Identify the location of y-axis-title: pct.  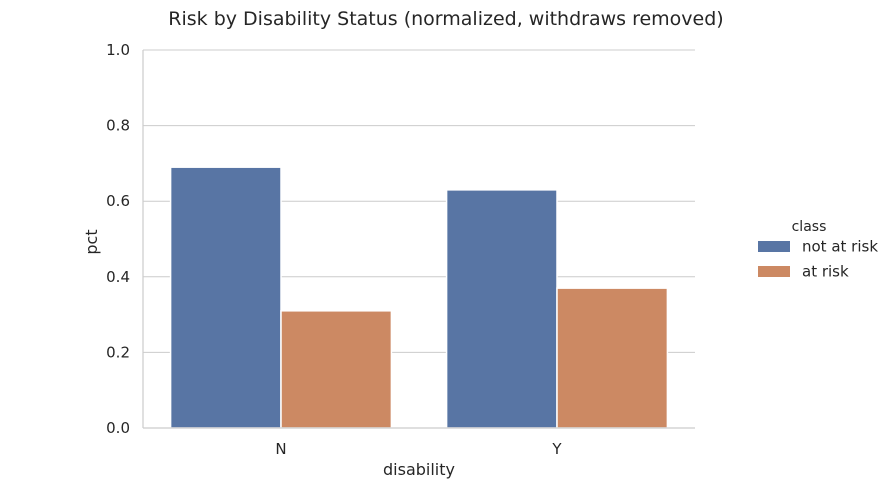
(91, 241).